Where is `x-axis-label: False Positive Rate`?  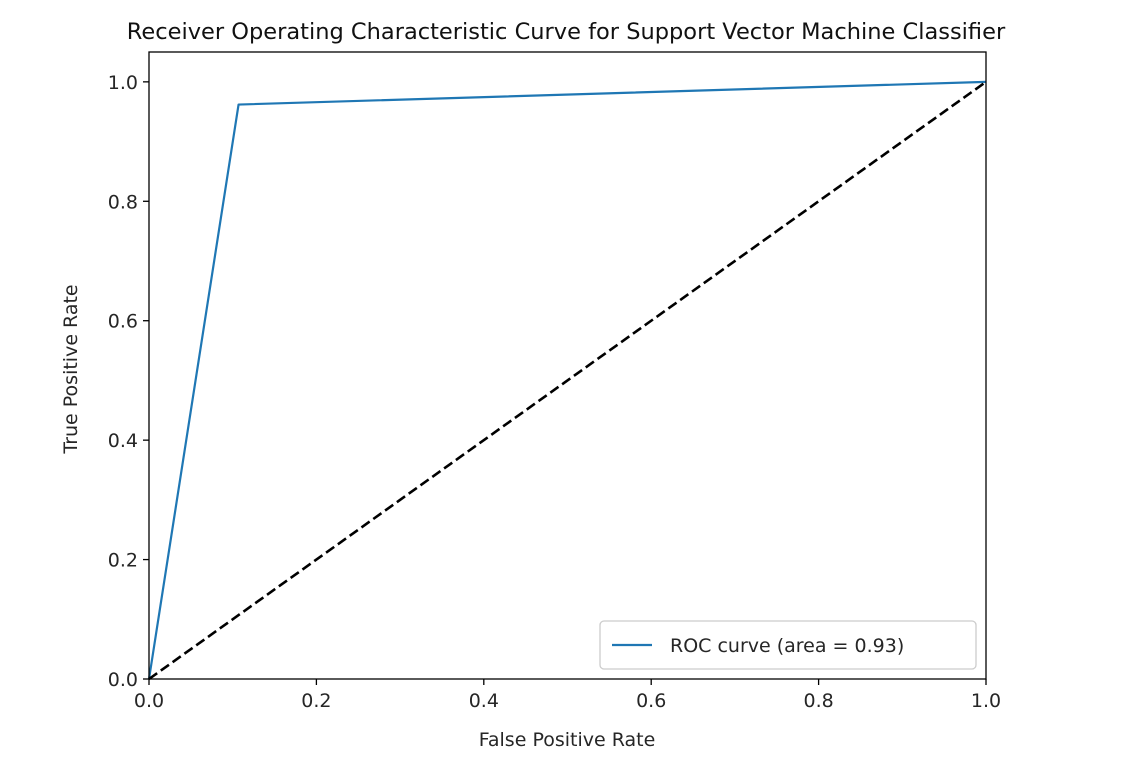
x-axis-label: False Positive Rate is located at coordinates (567, 740).